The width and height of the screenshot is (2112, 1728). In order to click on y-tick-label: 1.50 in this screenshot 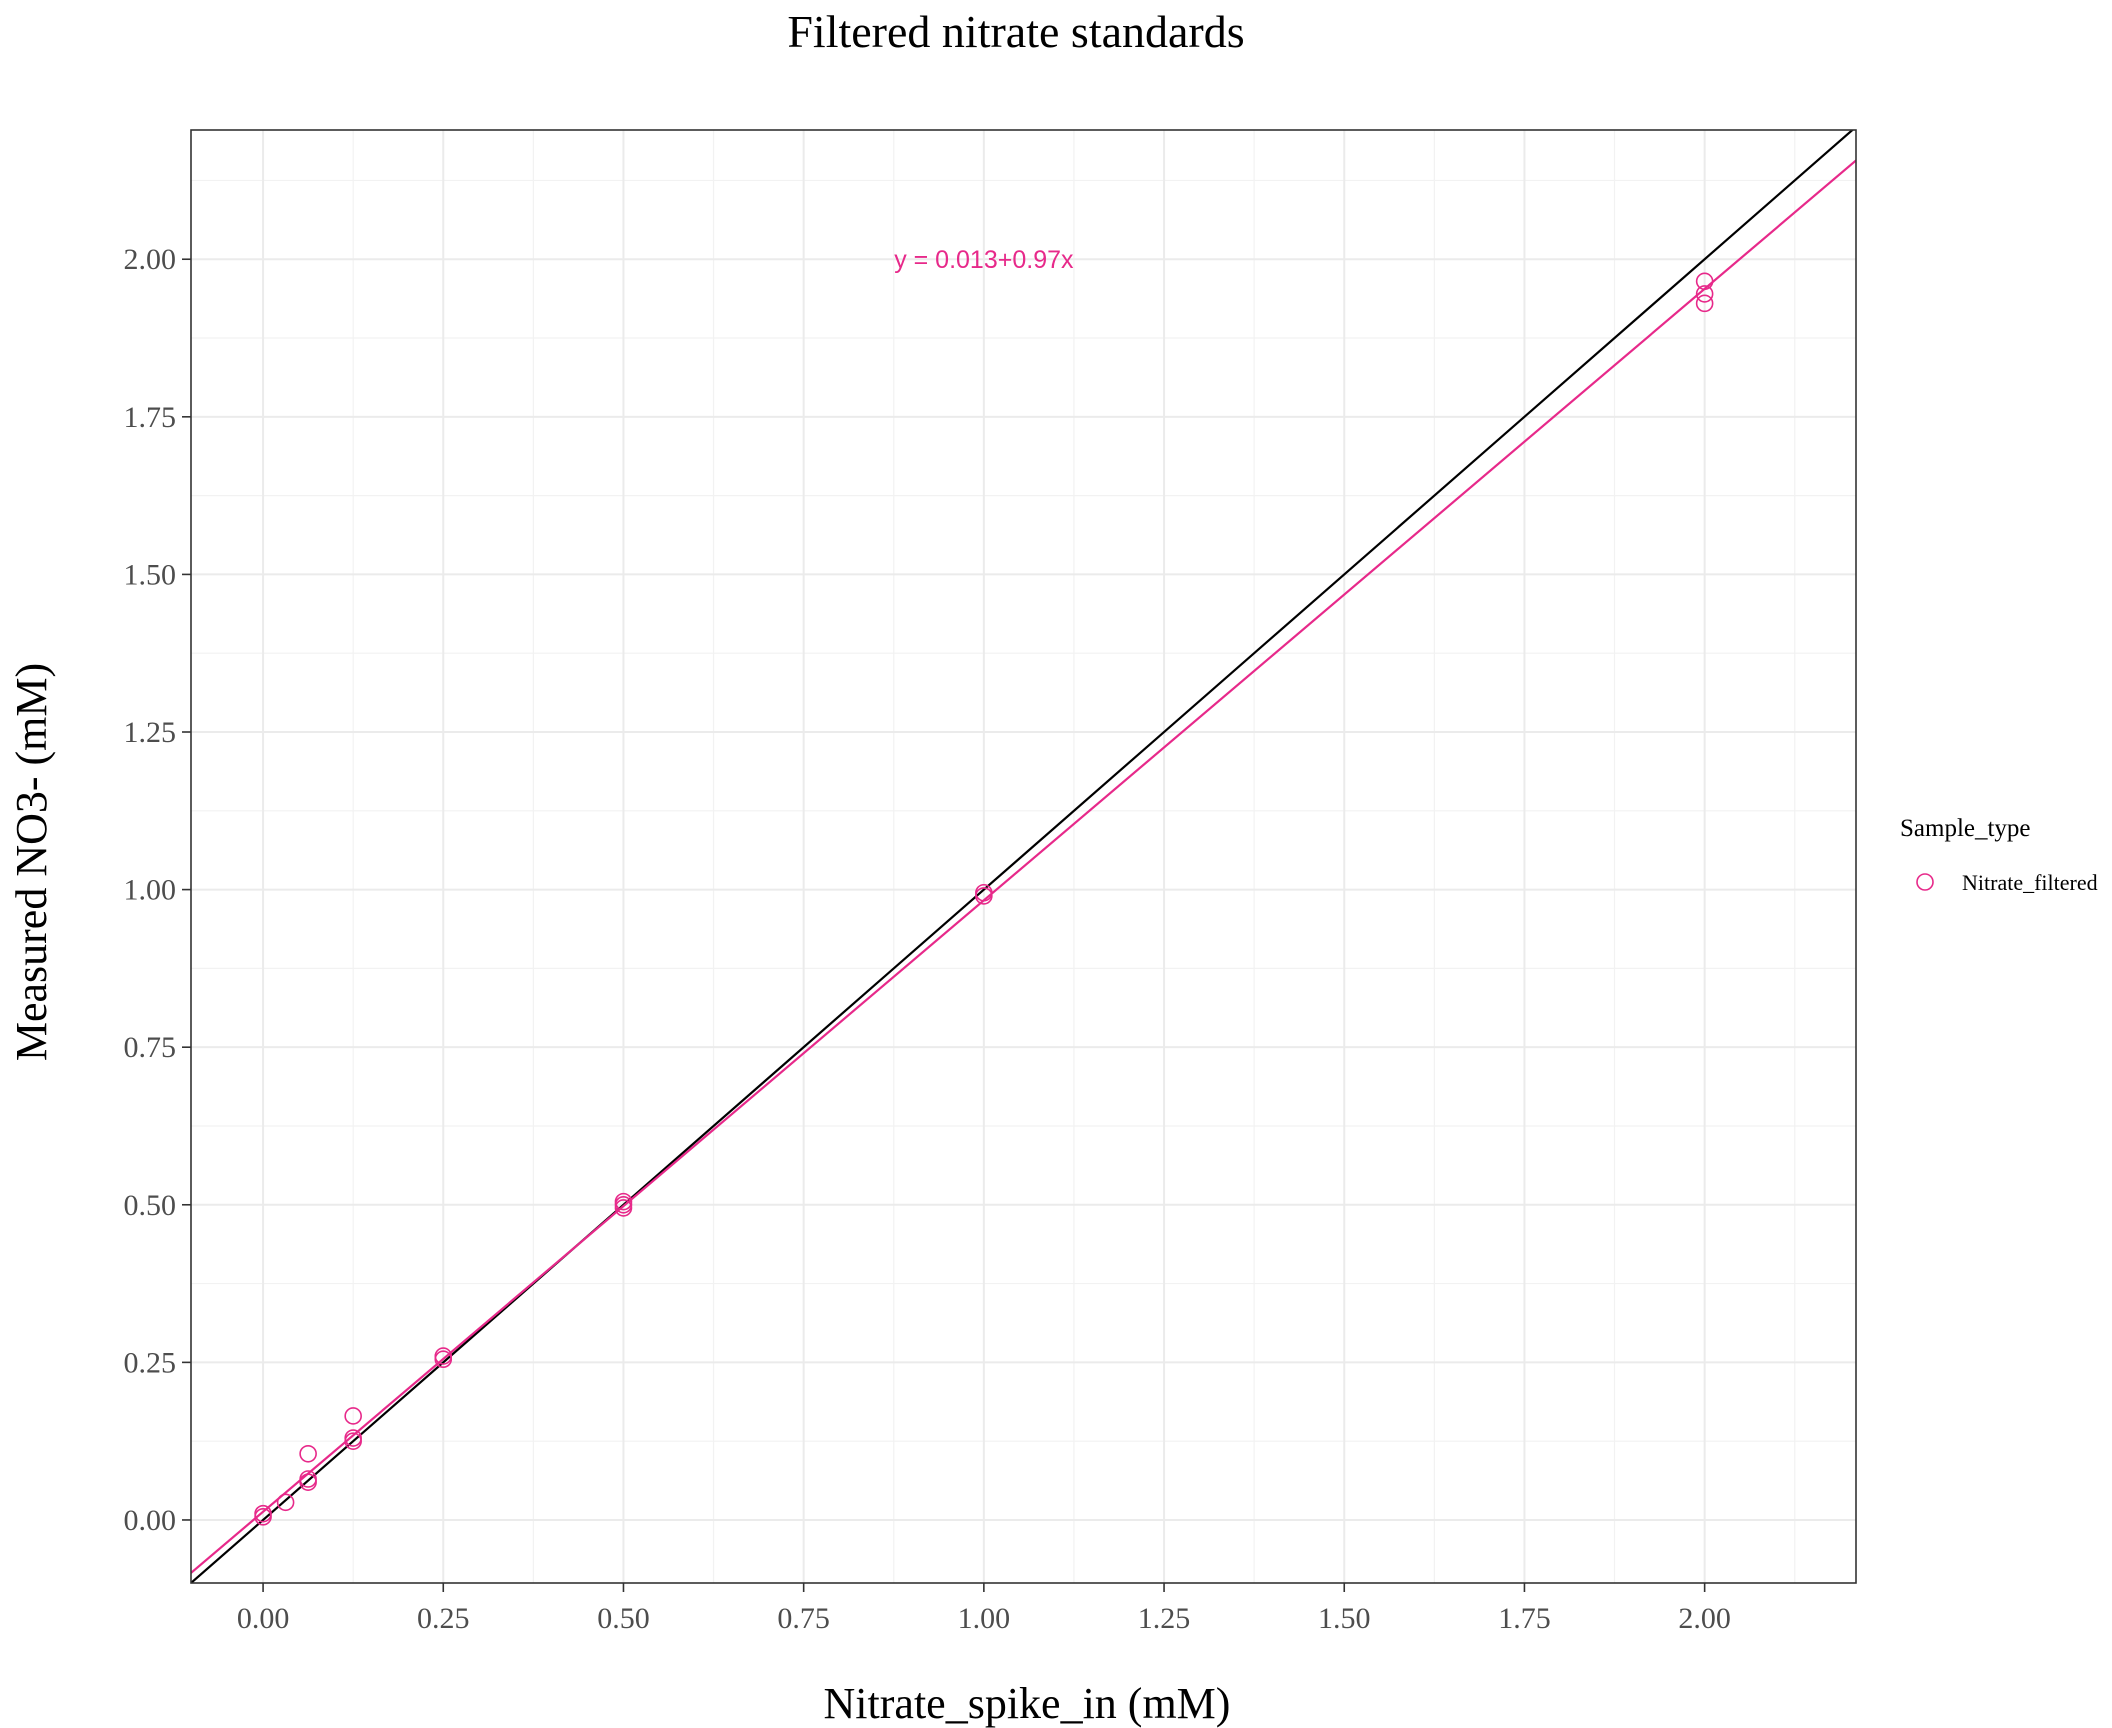, I will do `click(150, 574)`.